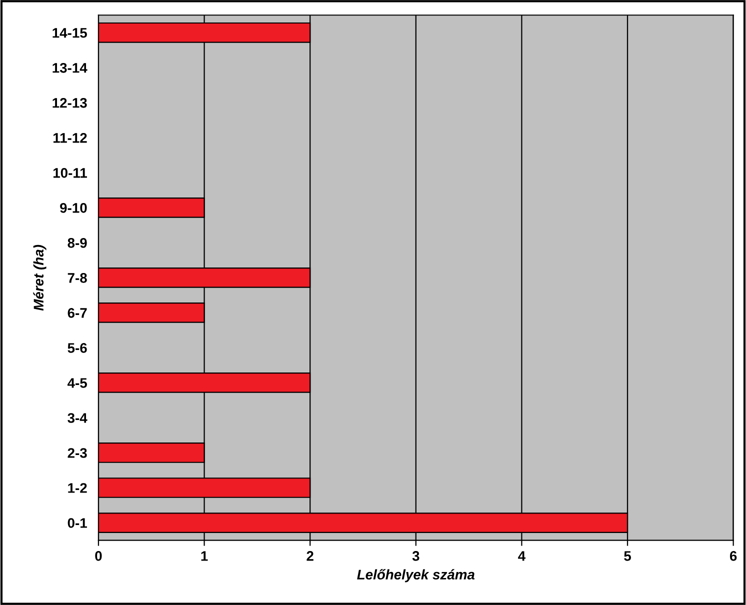 The width and height of the screenshot is (746, 605). I want to click on x-tick-label: 1, so click(204, 556).